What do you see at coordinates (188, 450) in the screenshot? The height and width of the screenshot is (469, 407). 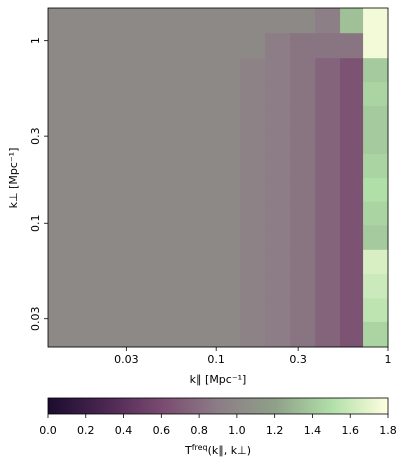 I see `colorbar-label-base: T` at bounding box center [188, 450].